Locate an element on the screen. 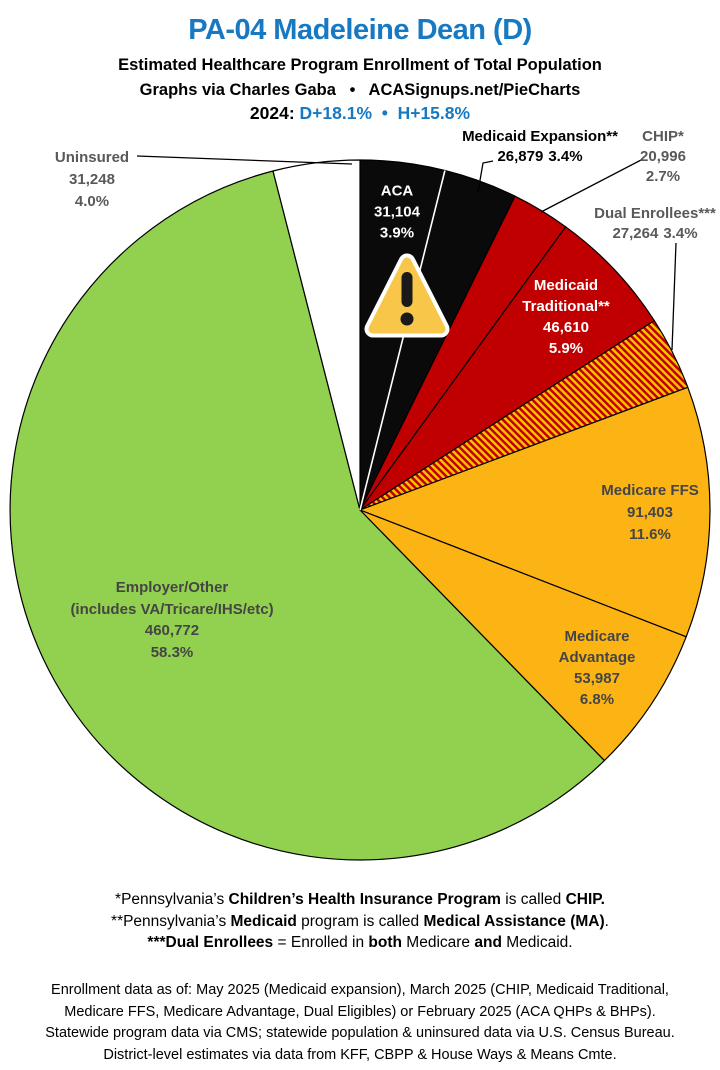  label-aca: ACA 31,104 3.9% is located at coordinates (397, 212).